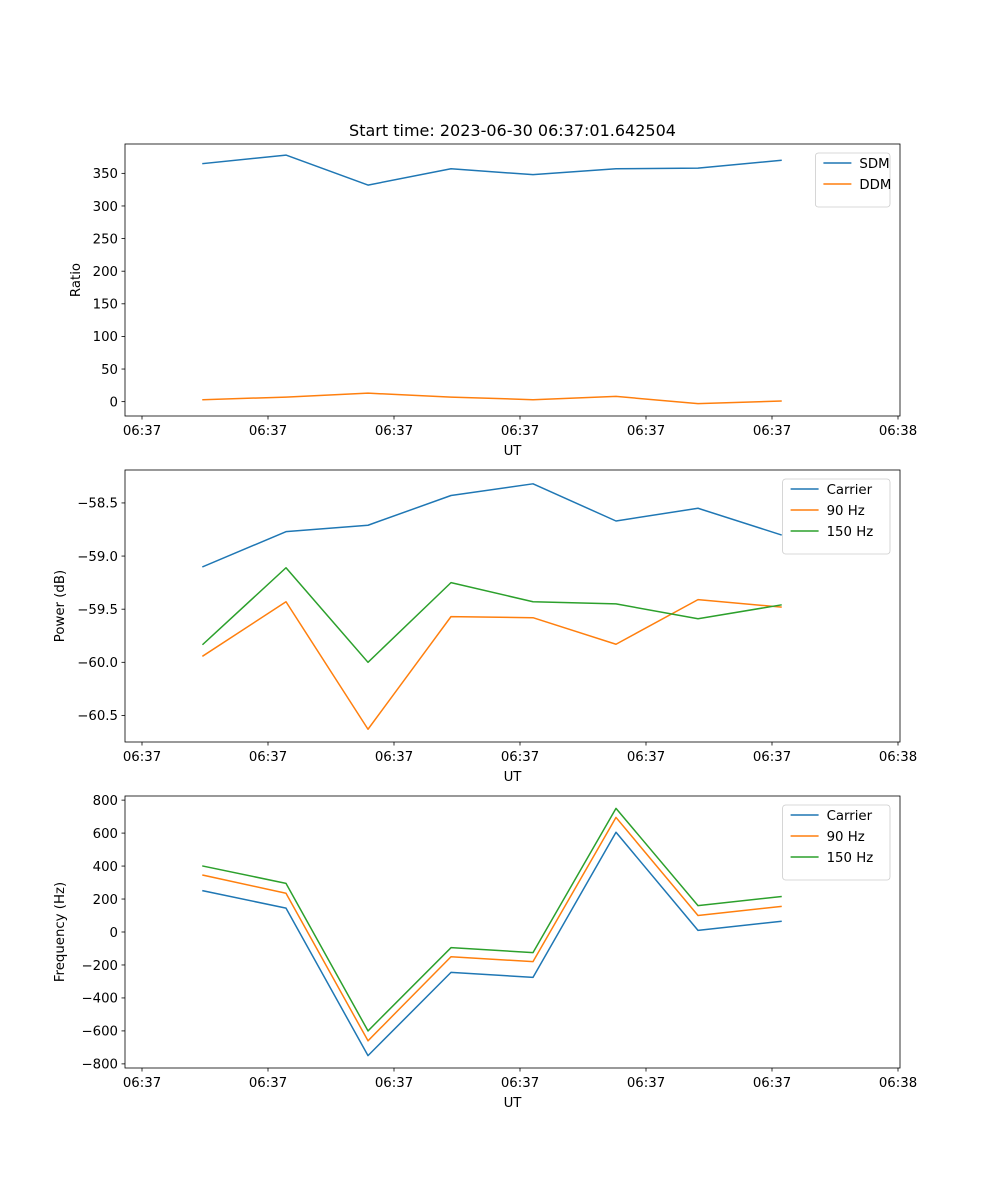 The height and width of the screenshot is (1200, 1000). Describe the element at coordinates (99, 966) in the screenshot. I see `y-tick-label: −200` at that location.